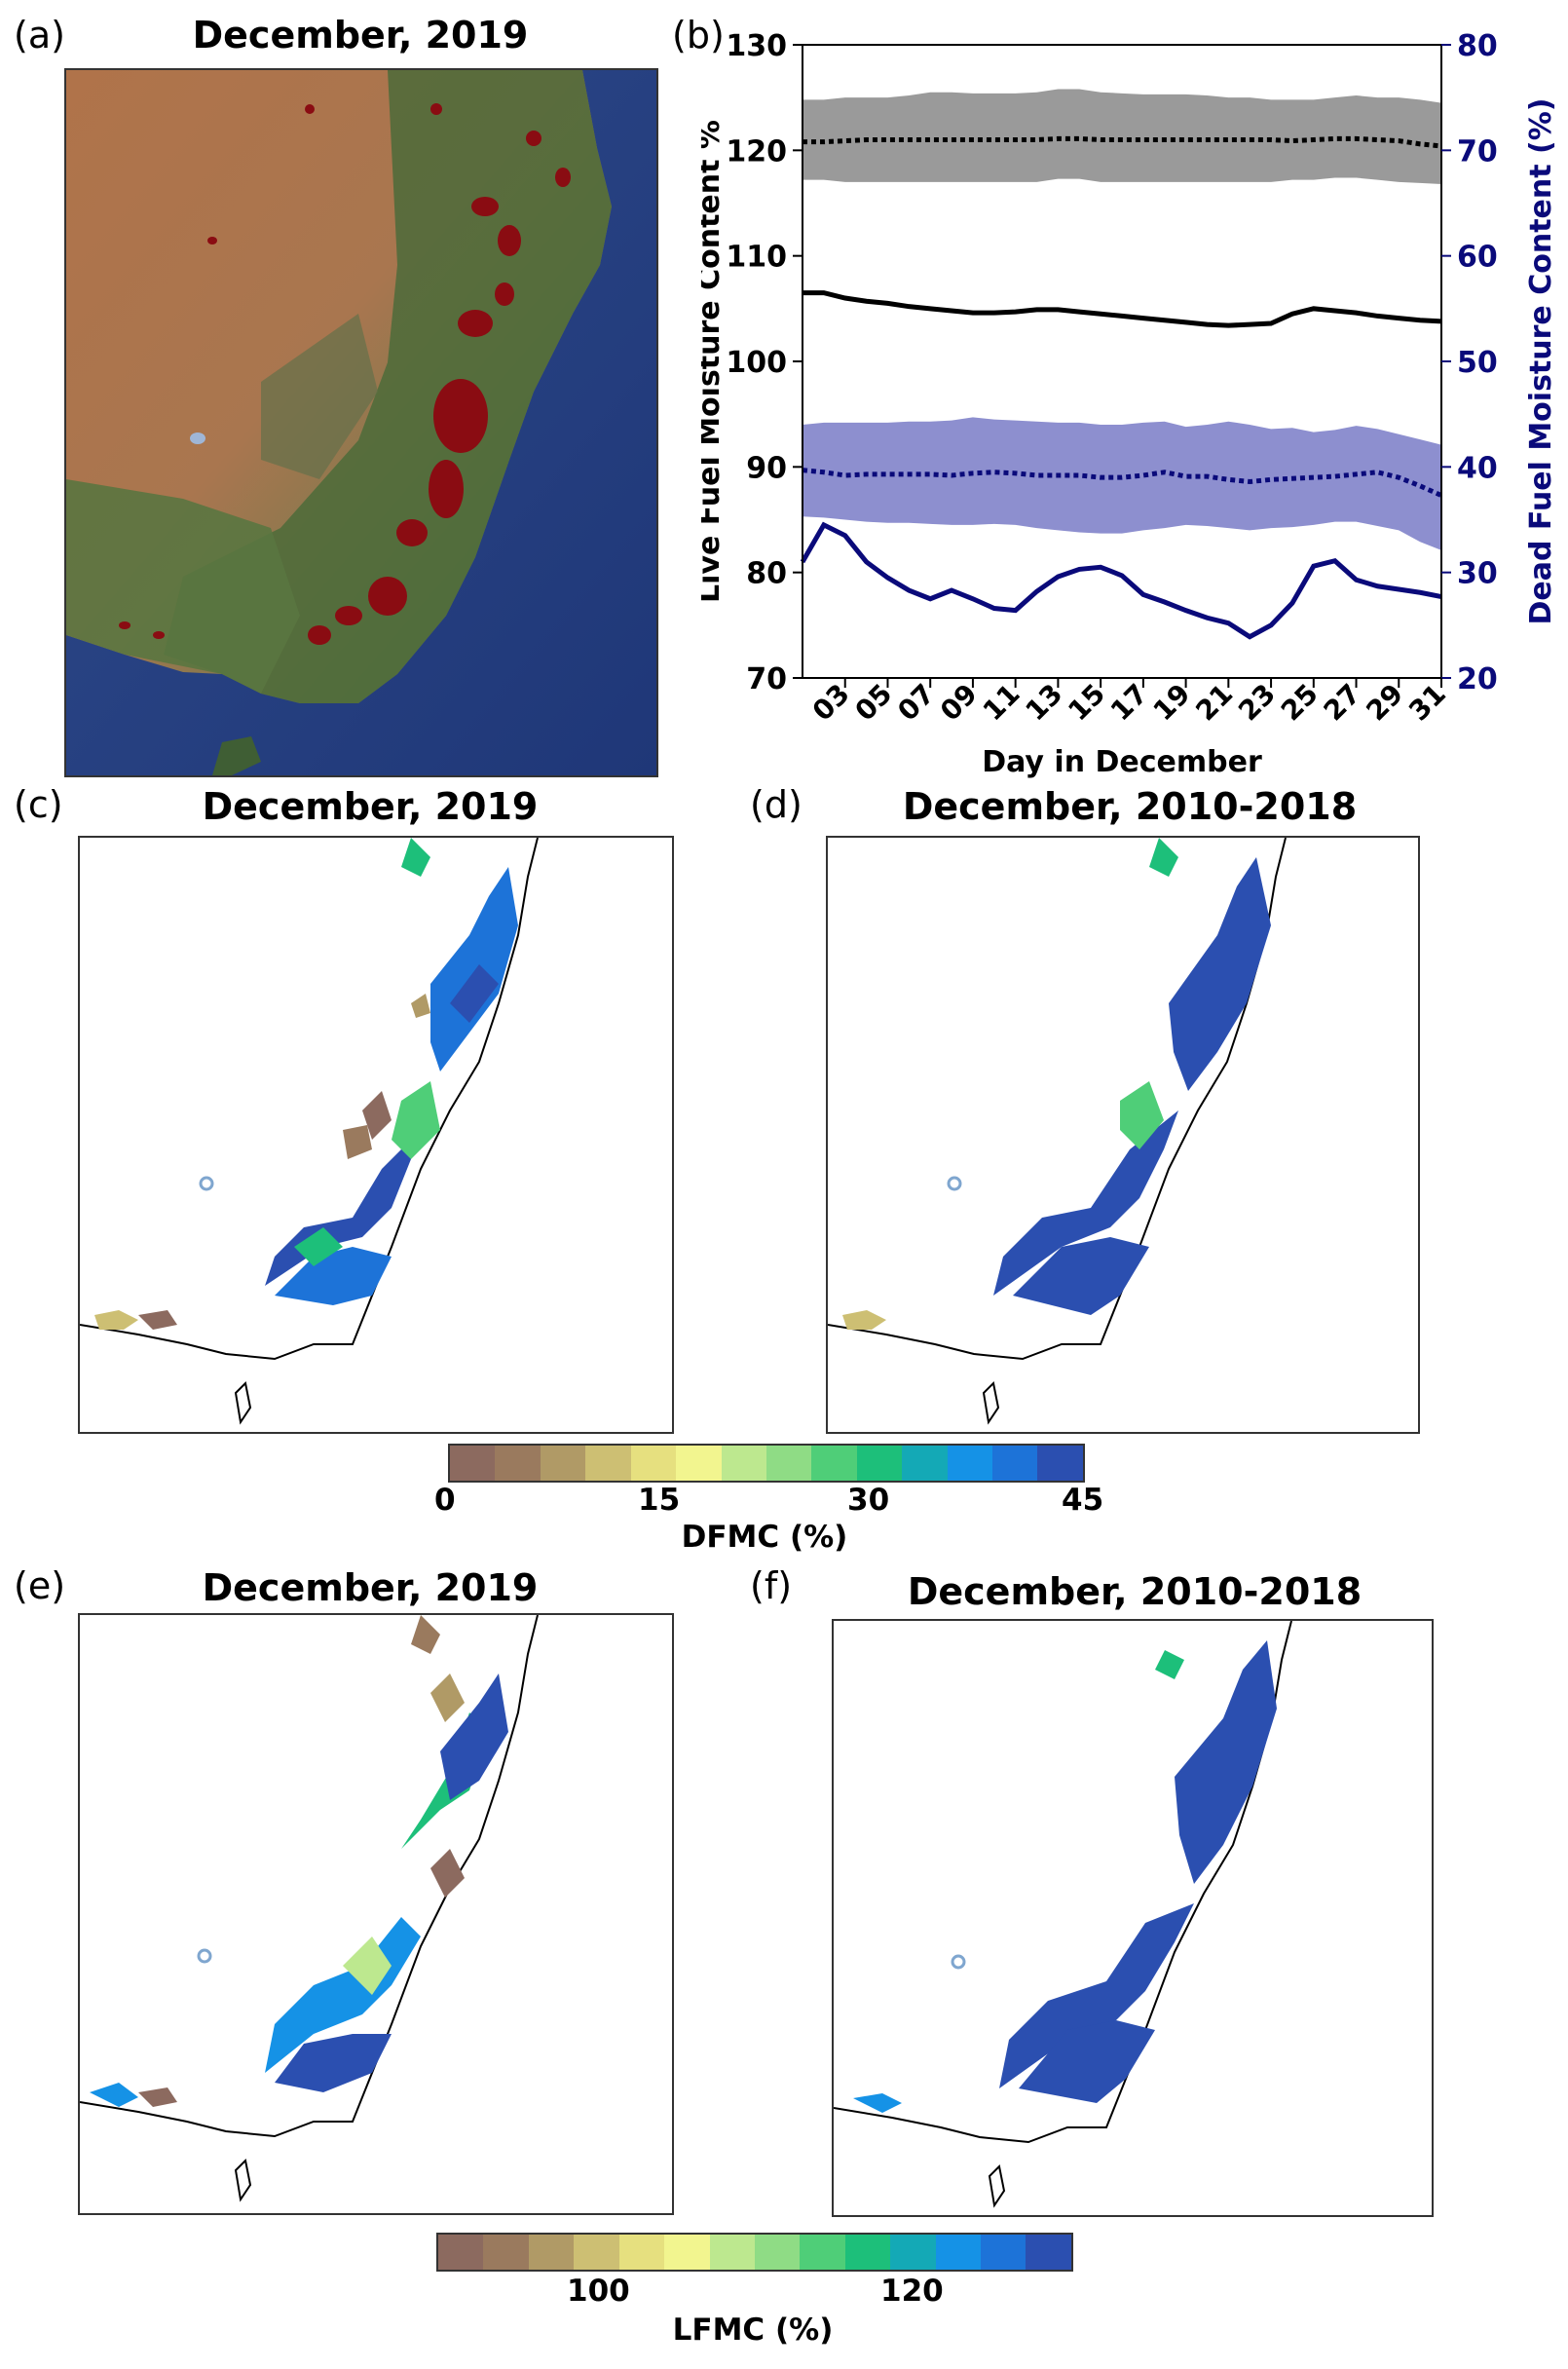 Image resolution: width=1568 pixels, height=2369 pixels. I want to click on lfmc-colorbar-label: LFMC (%), so click(753, 2331).